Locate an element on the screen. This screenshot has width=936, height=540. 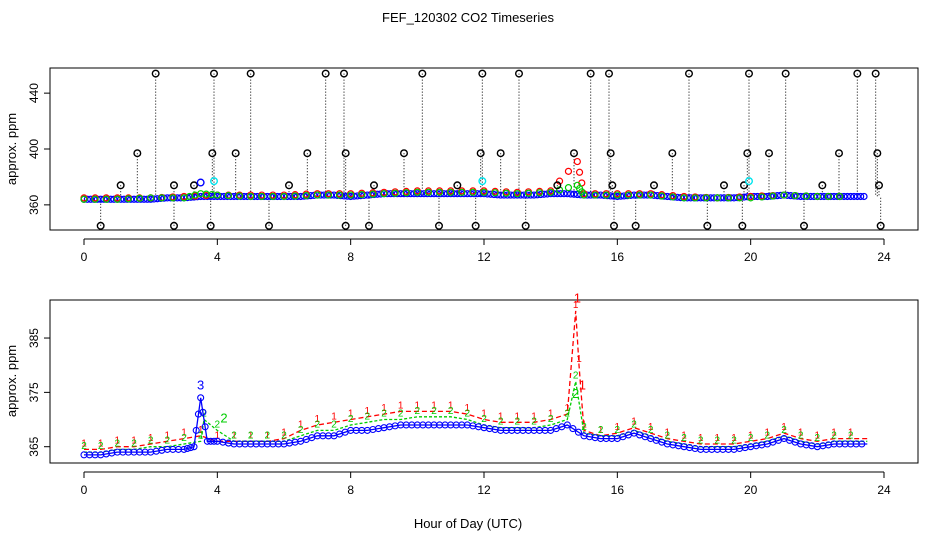
bottom-y-tick-label: 375 is located at coordinates (34, 392).